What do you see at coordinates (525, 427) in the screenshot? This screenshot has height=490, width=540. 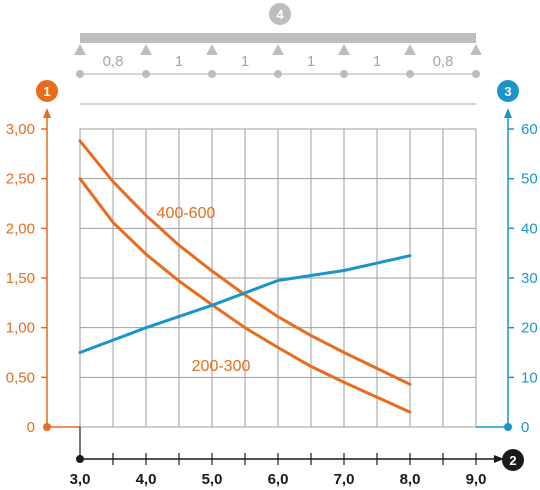 I see `right-tick-label: 0` at bounding box center [525, 427].